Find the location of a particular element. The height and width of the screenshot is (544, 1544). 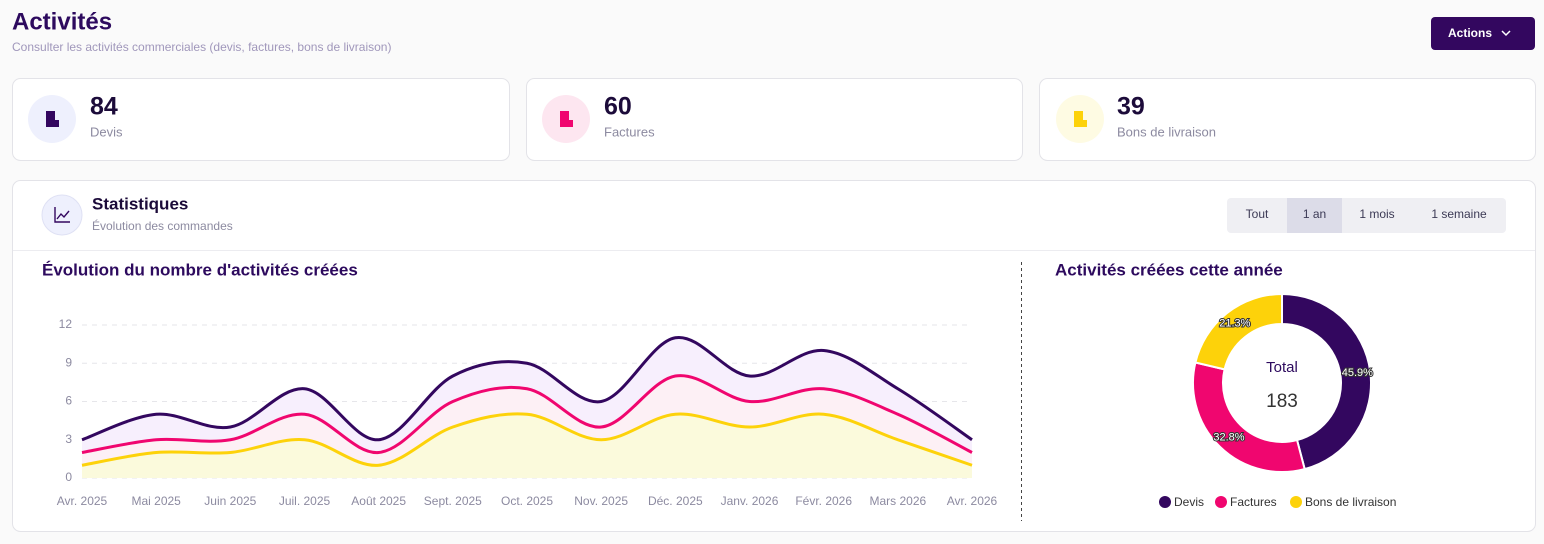

x-tick-label: Nov. 2025 is located at coordinates (601, 501).